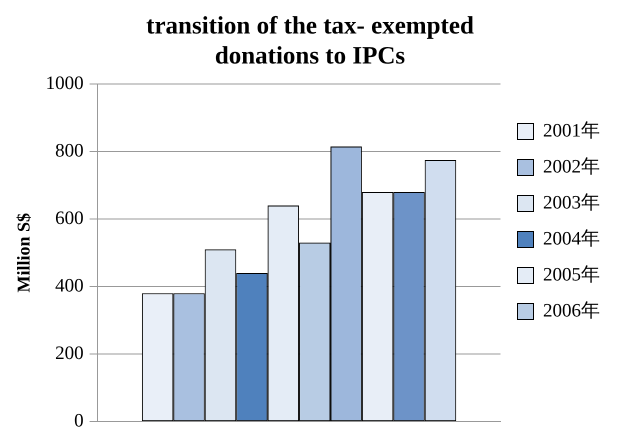 This screenshot has width=620, height=439. Describe the element at coordinates (571, 275) in the screenshot. I see `legend-label: 2005年` at that location.